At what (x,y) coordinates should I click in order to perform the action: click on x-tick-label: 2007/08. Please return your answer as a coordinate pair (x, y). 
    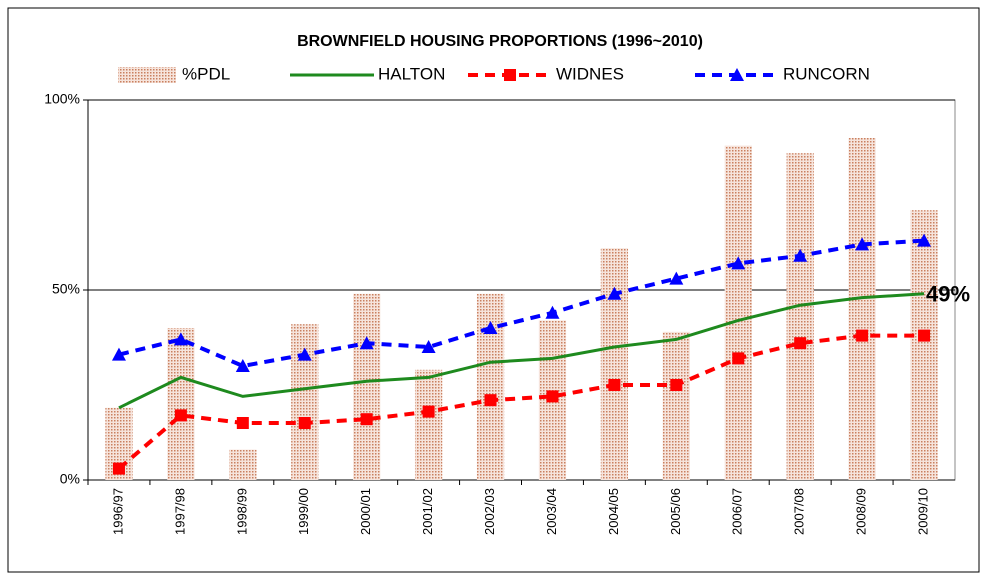
    Looking at the image, I should click on (799, 511).